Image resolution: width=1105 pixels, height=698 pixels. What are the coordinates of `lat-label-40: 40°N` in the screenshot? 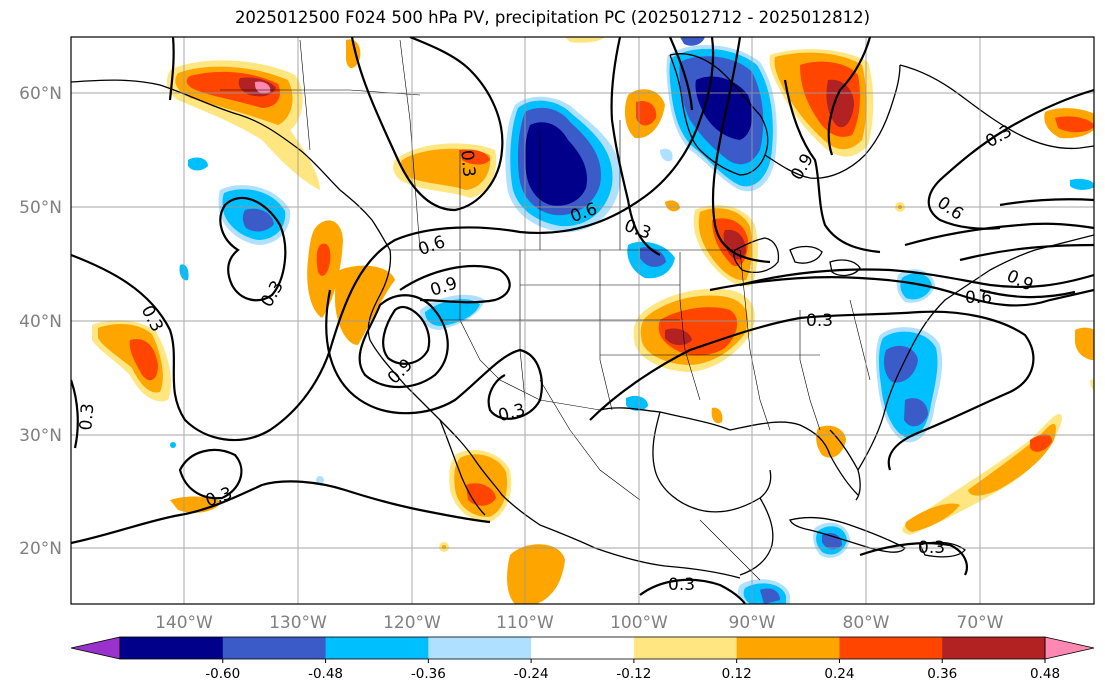 It's located at (40, 322).